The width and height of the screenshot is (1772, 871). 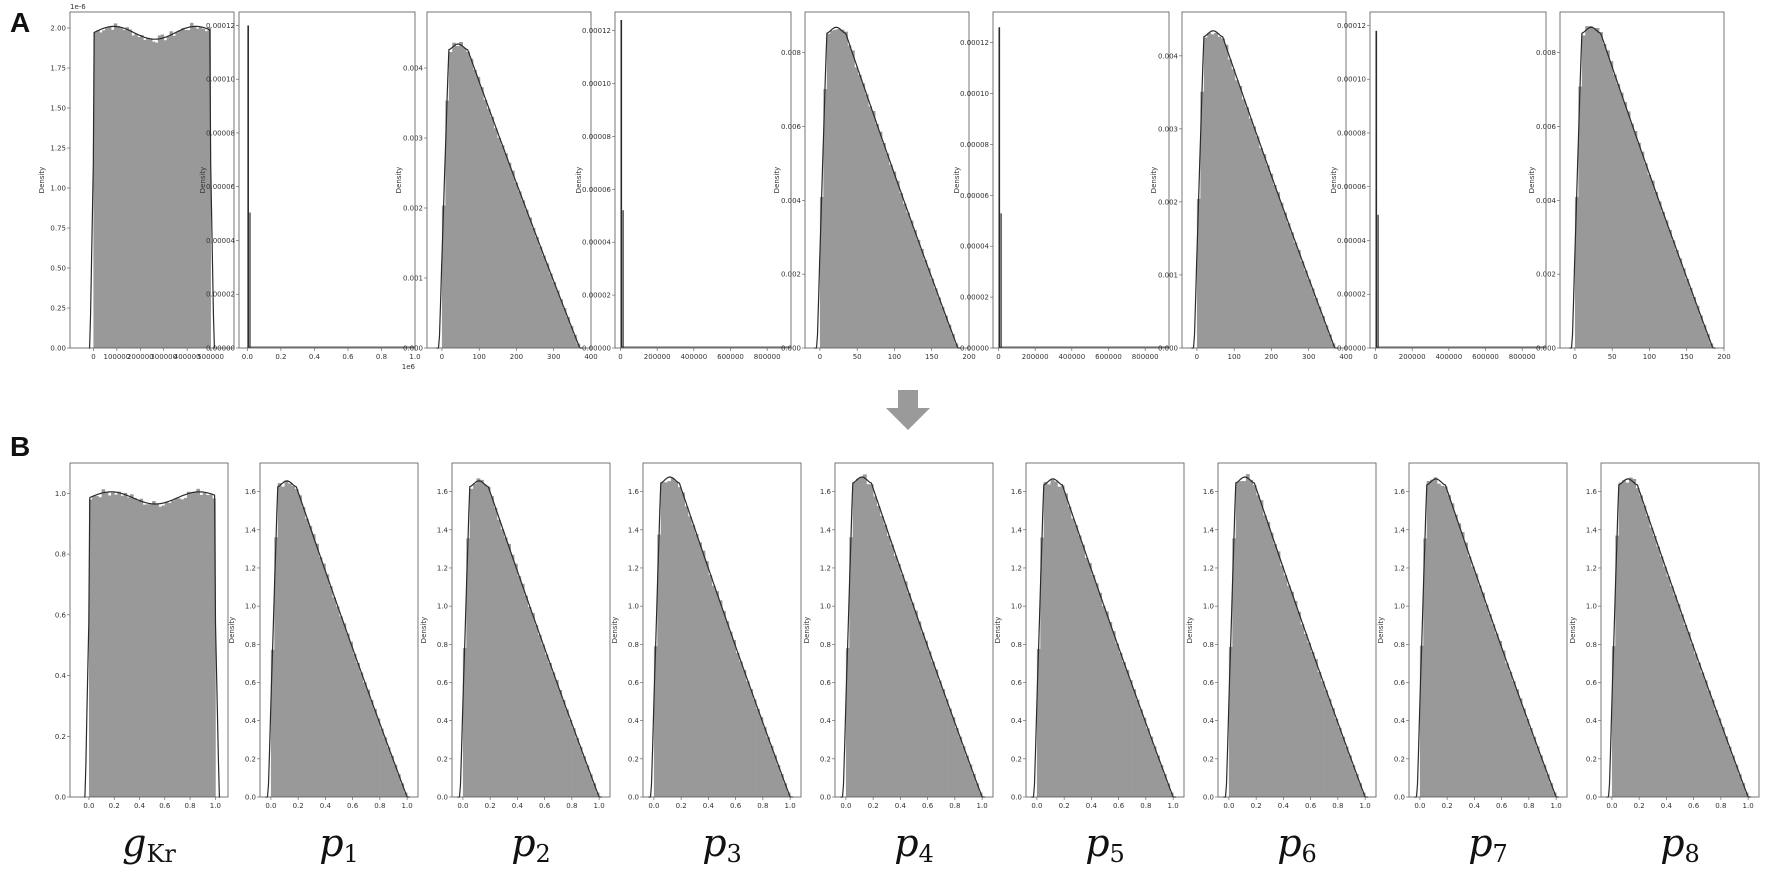 What do you see at coordinates (1210, 645) in the screenshot?
I see `y-ticks: 0.0 0.2 0.4 0.6 0.8 1.0 1.2 1.4 1.6` at bounding box center [1210, 645].